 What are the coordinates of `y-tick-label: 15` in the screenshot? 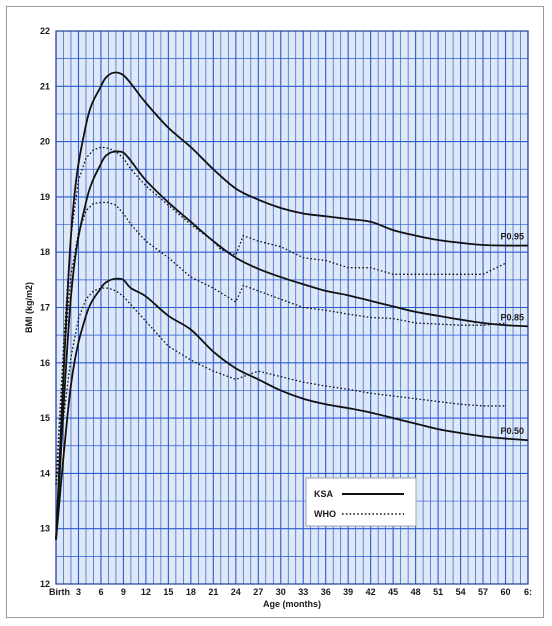 It's located at (45, 418).